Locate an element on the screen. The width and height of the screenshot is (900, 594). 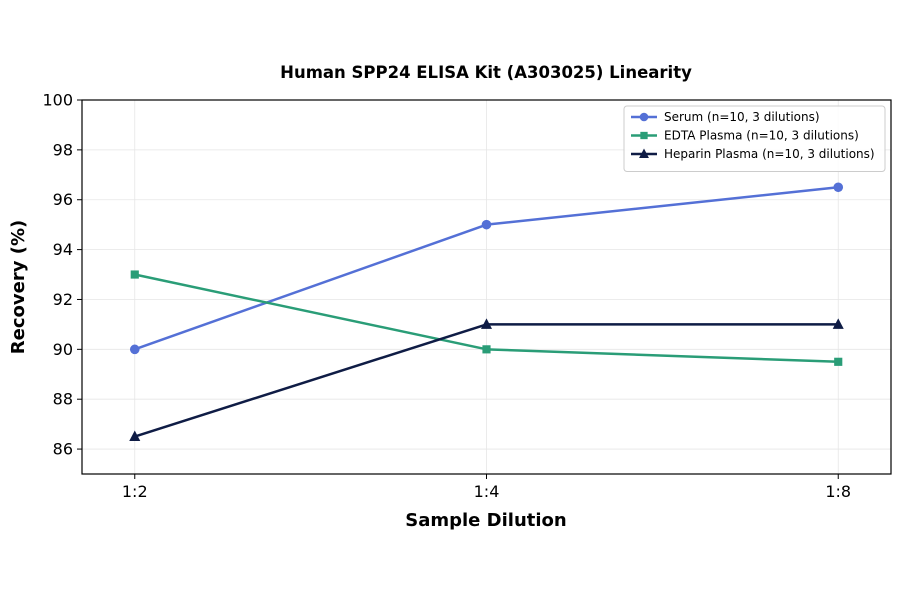
legend-item: Heparin Plasma (n=10, 3 dilutions) is located at coordinates (753, 154).